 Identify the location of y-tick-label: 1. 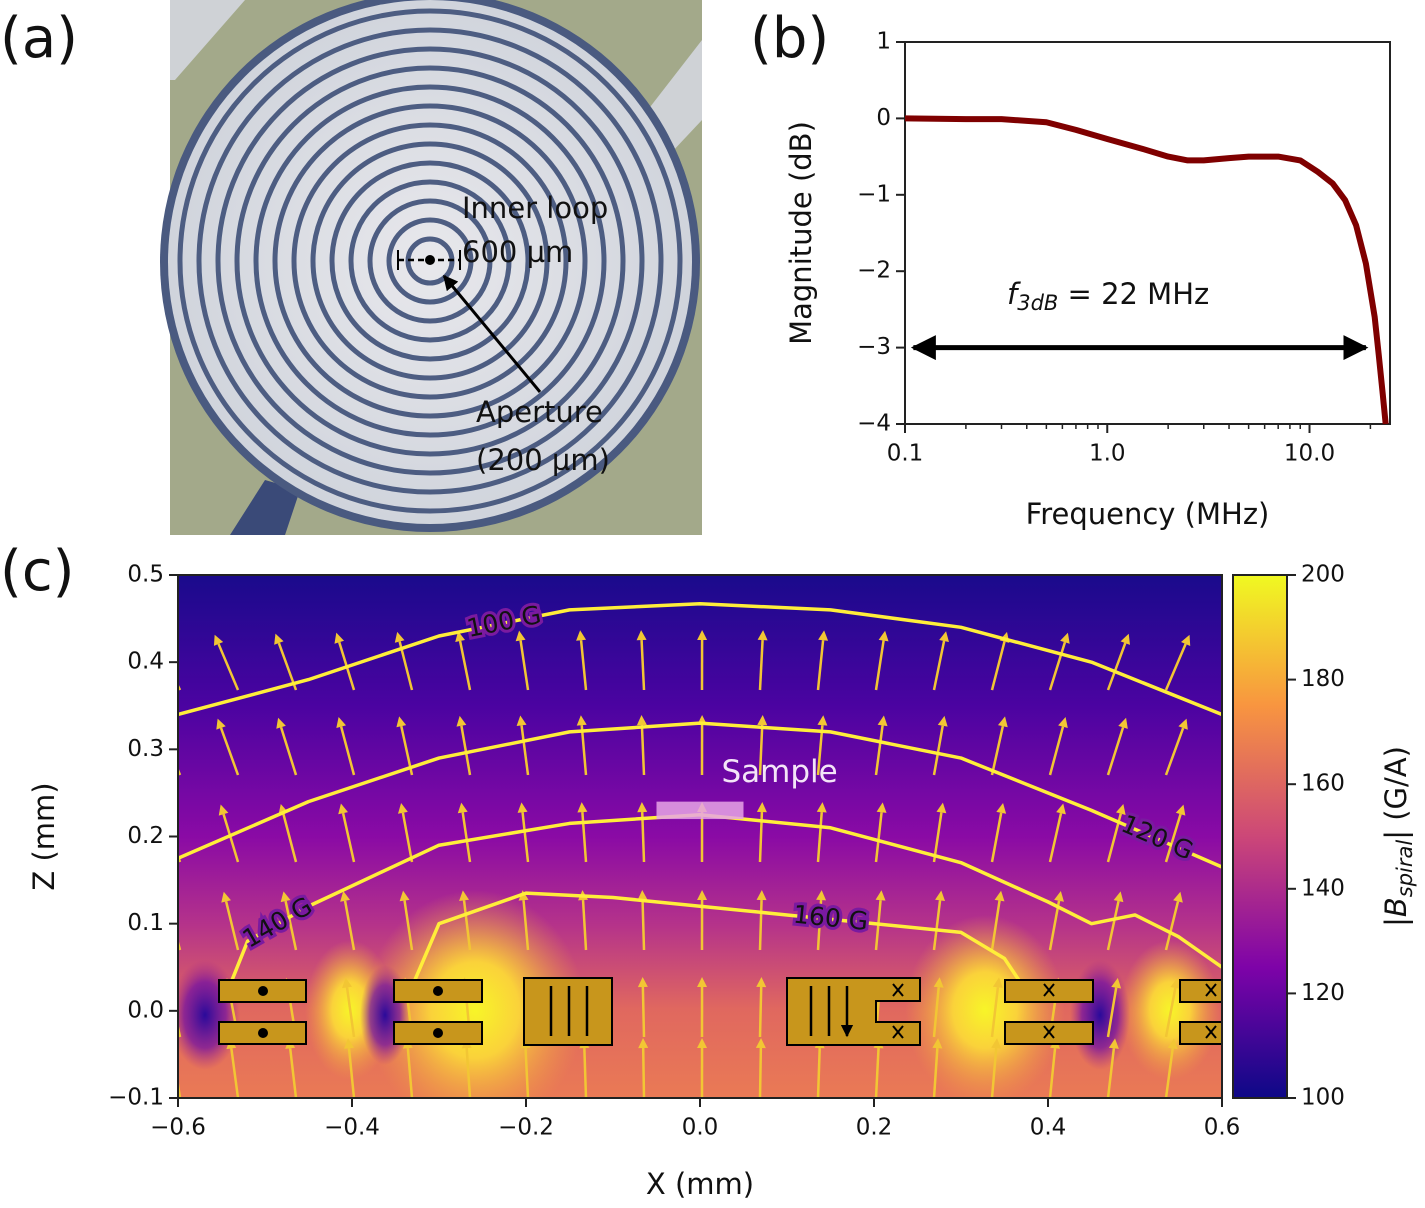
(883, 42).